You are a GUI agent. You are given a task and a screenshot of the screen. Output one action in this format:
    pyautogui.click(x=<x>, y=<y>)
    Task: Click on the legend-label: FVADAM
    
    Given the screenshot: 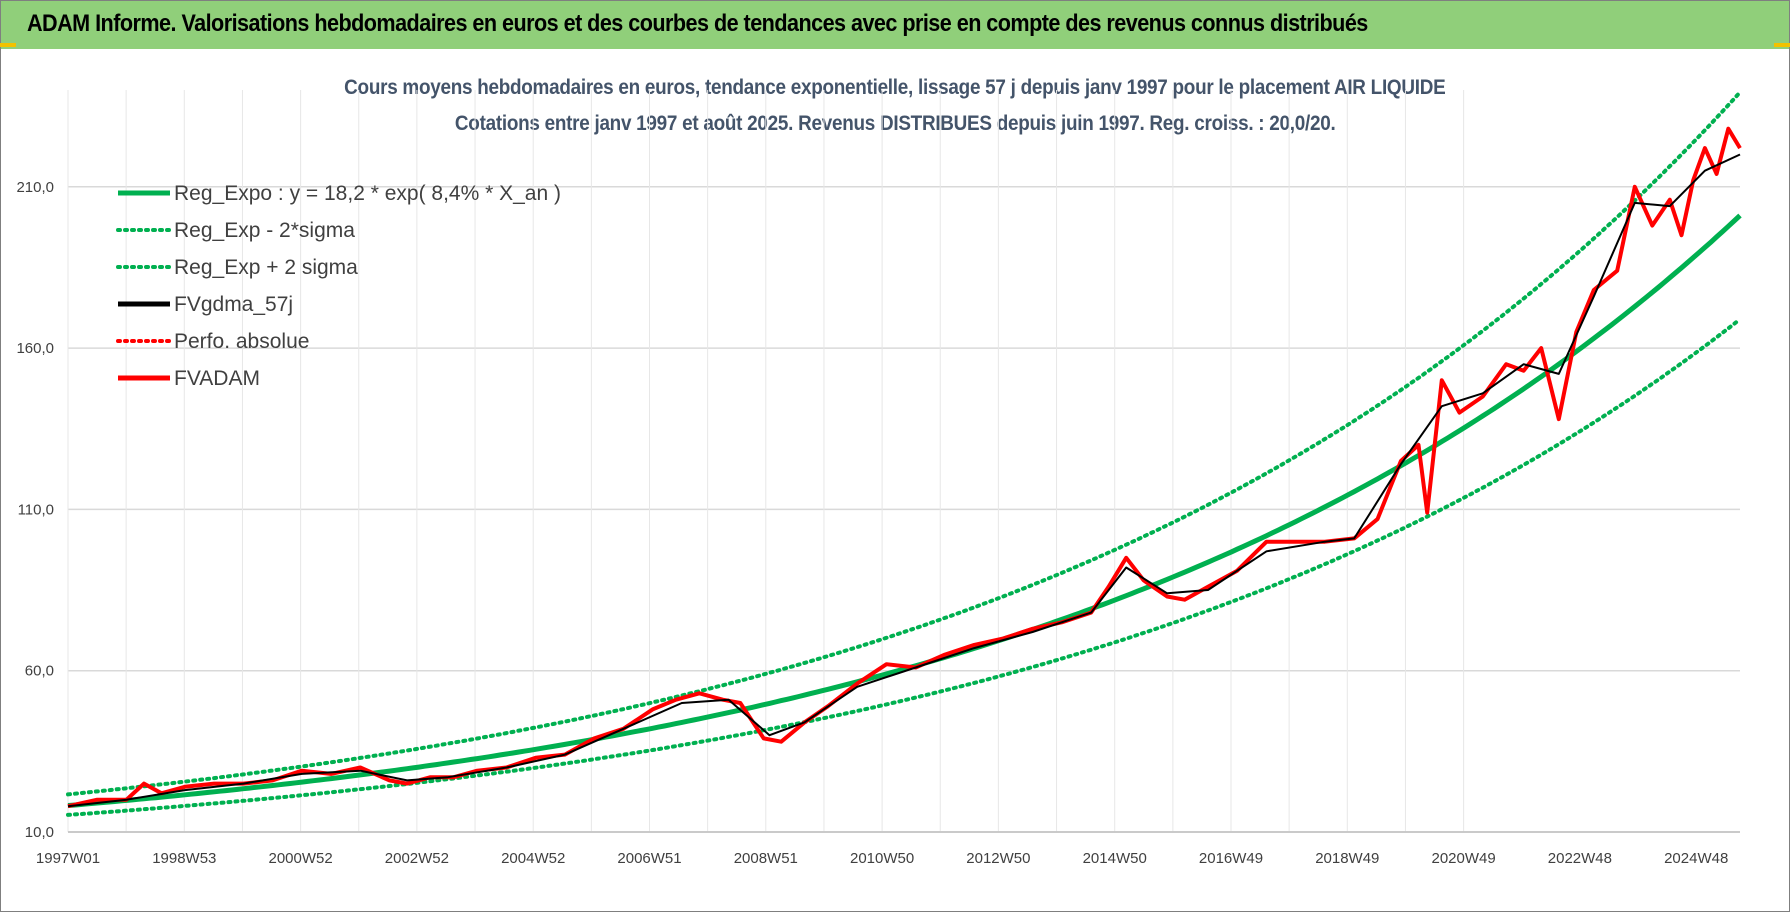 What is the action you would take?
    pyautogui.click(x=217, y=378)
    